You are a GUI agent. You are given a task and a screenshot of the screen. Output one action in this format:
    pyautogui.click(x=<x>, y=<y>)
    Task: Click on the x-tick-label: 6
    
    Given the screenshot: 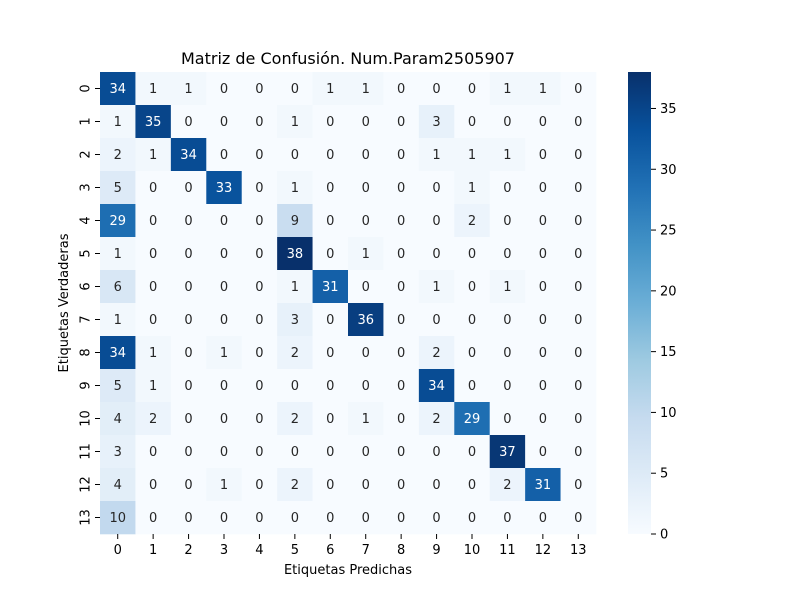 What is the action you would take?
    pyautogui.click(x=330, y=550)
    